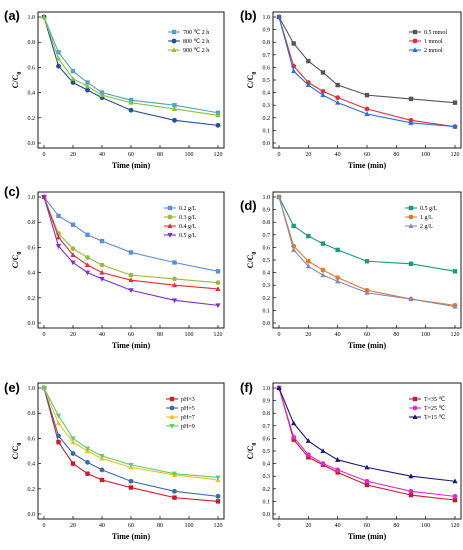 The height and width of the screenshot is (550, 463). Describe the element at coordinates (267, 427) in the screenshot. I see `y-tick-label: 0.7` at that location.